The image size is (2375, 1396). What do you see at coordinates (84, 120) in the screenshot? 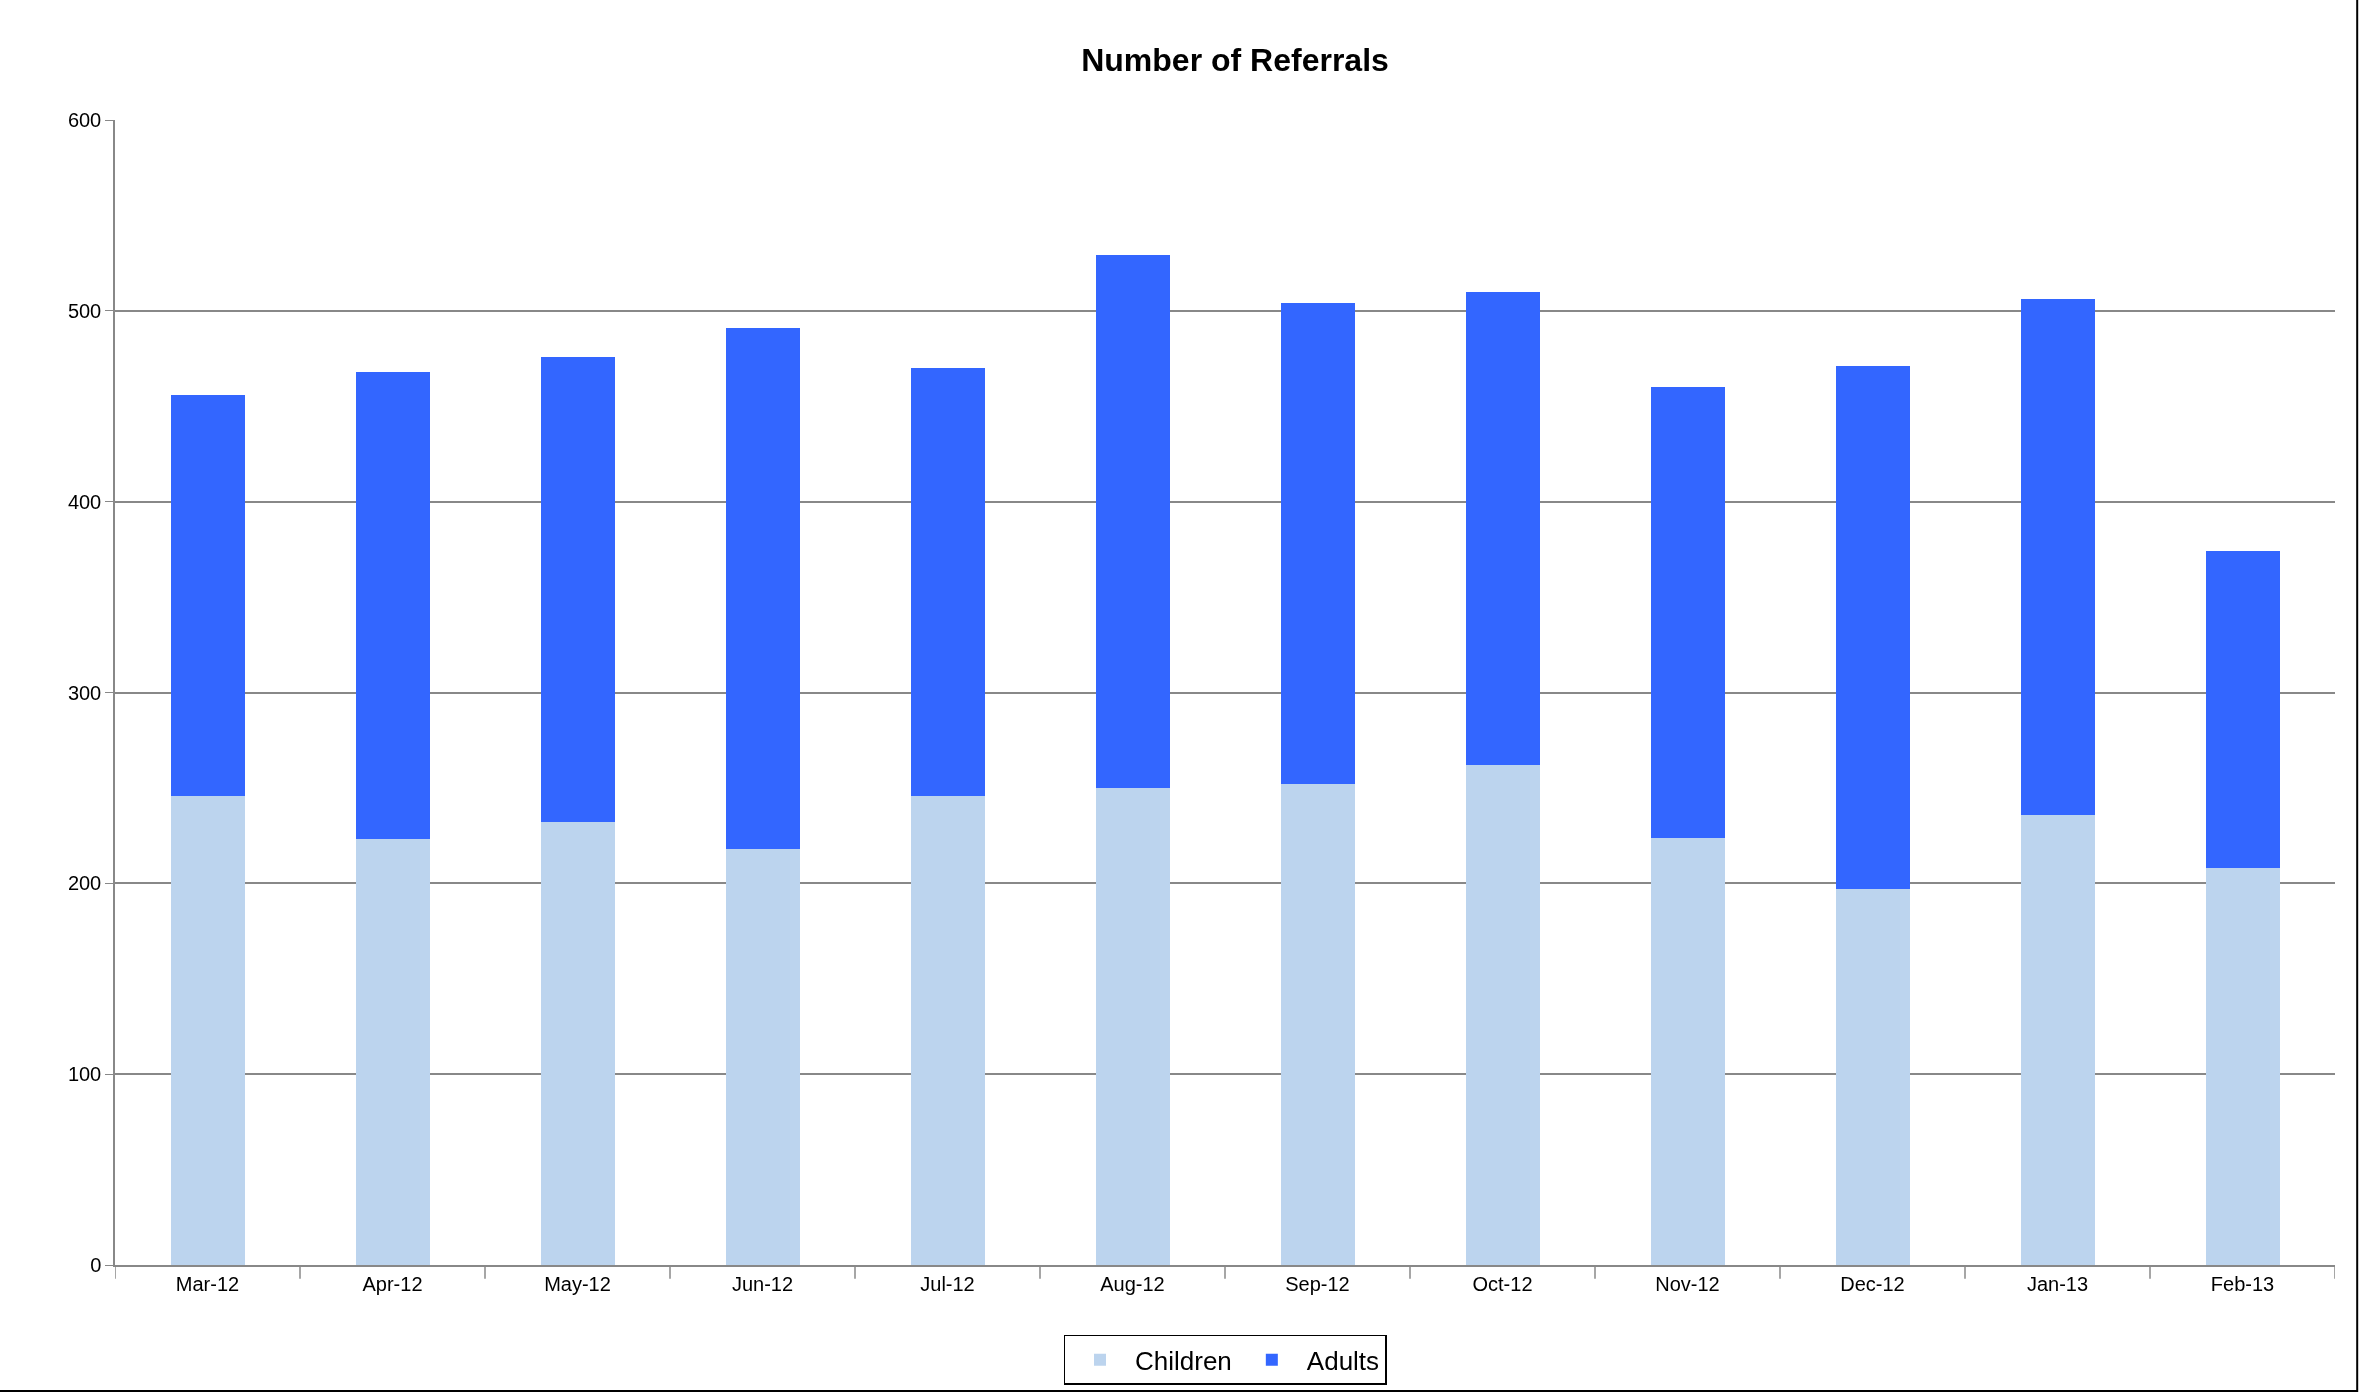
I see `y-tick-label: 600` at bounding box center [84, 120].